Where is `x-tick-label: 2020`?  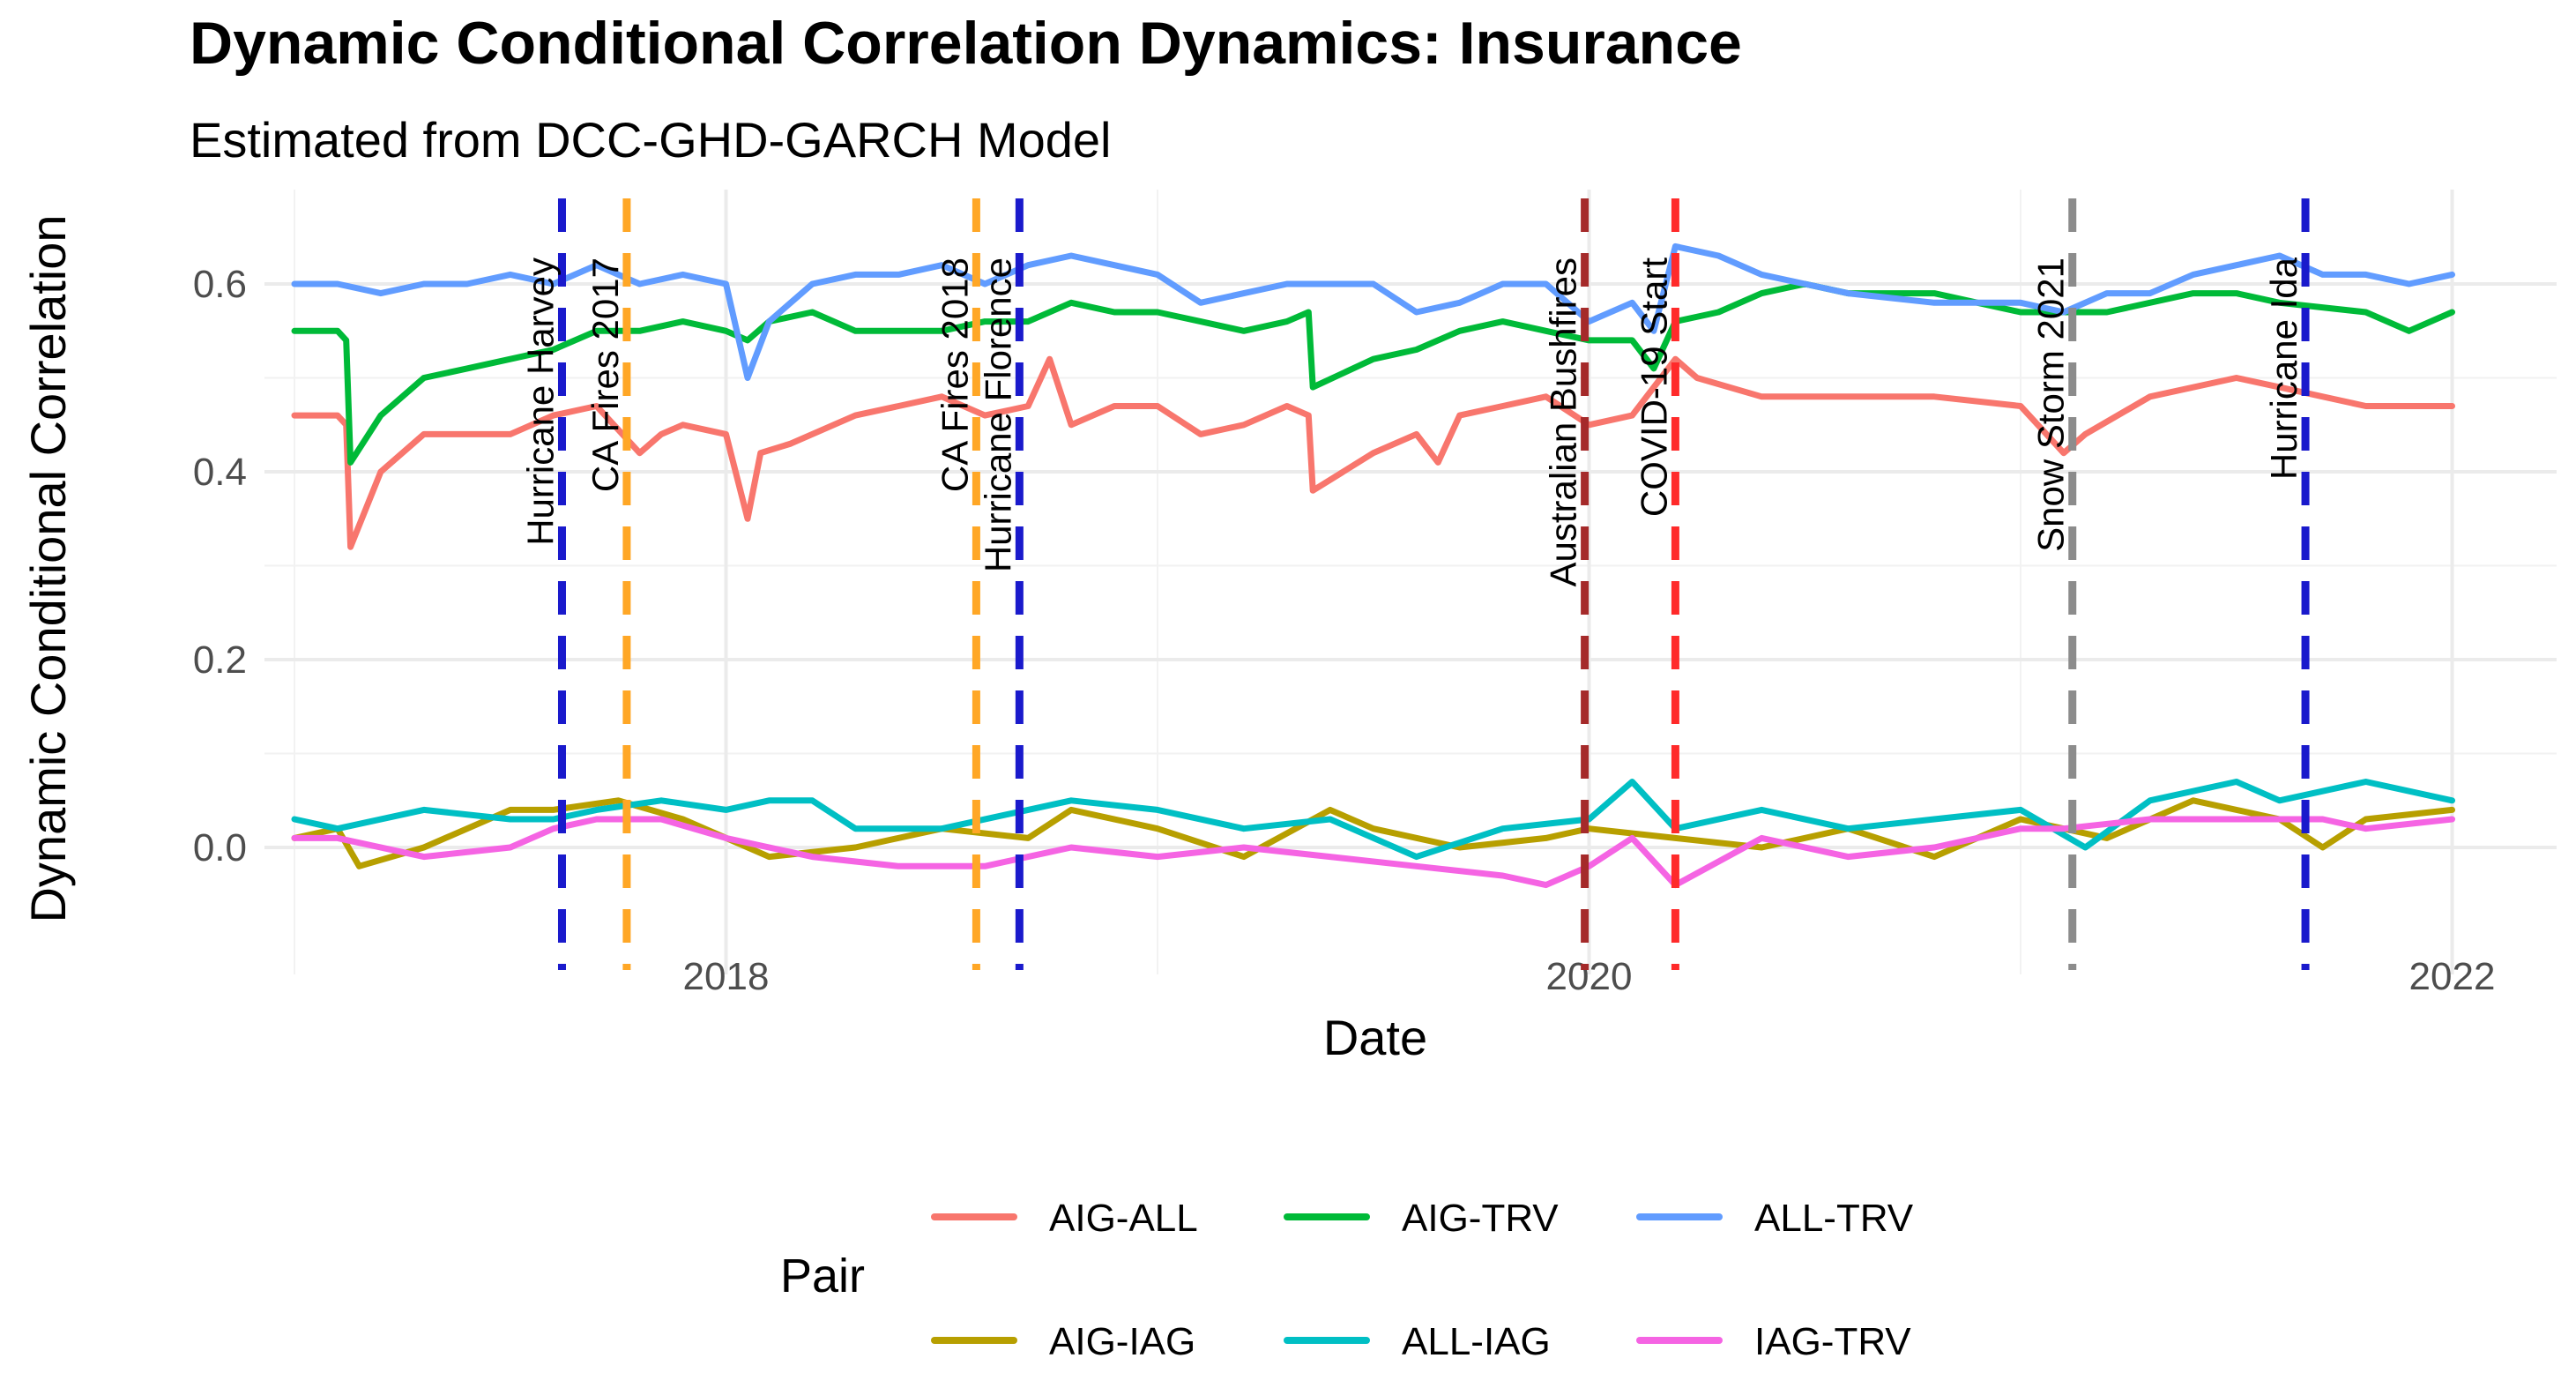
x-tick-label: 2020 is located at coordinates (1590, 976).